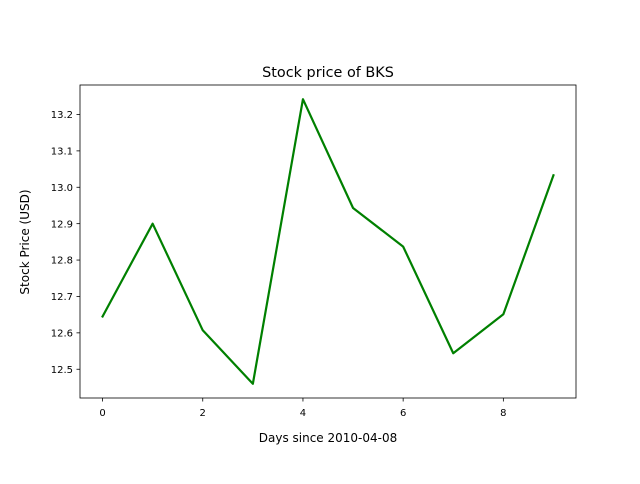 This screenshot has width=640, height=484. What do you see at coordinates (503, 413) in the screenshot?
I see `x-tick-label: 8` at bounding box center [503, 413].